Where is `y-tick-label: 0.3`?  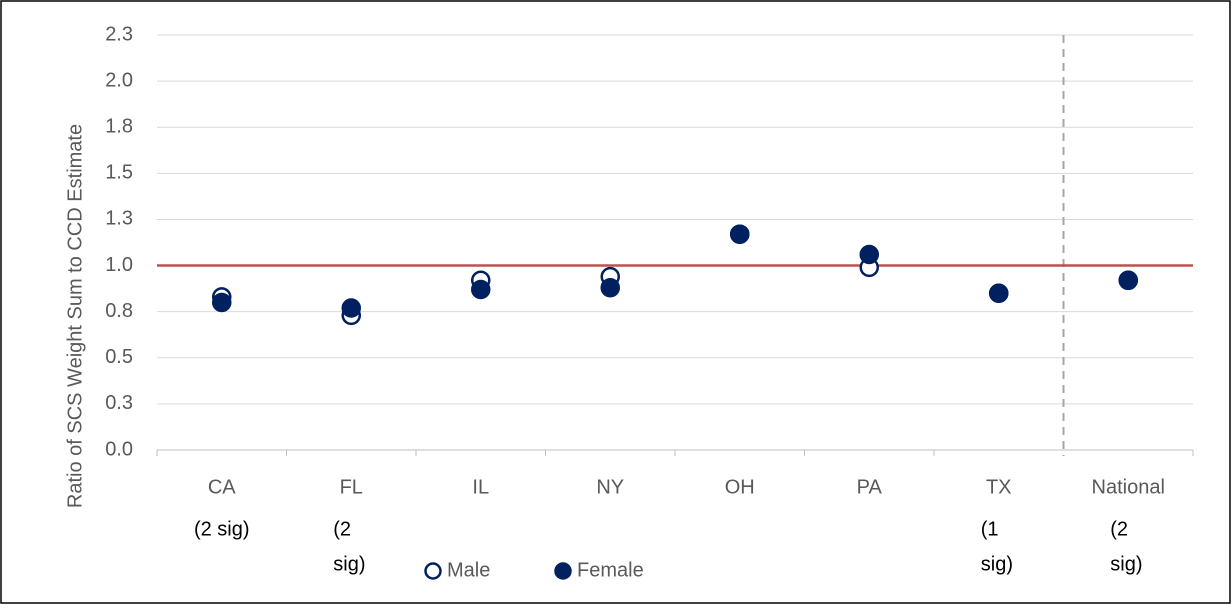
y-tick-label: 0.3 is located at coordinates (119, 403).